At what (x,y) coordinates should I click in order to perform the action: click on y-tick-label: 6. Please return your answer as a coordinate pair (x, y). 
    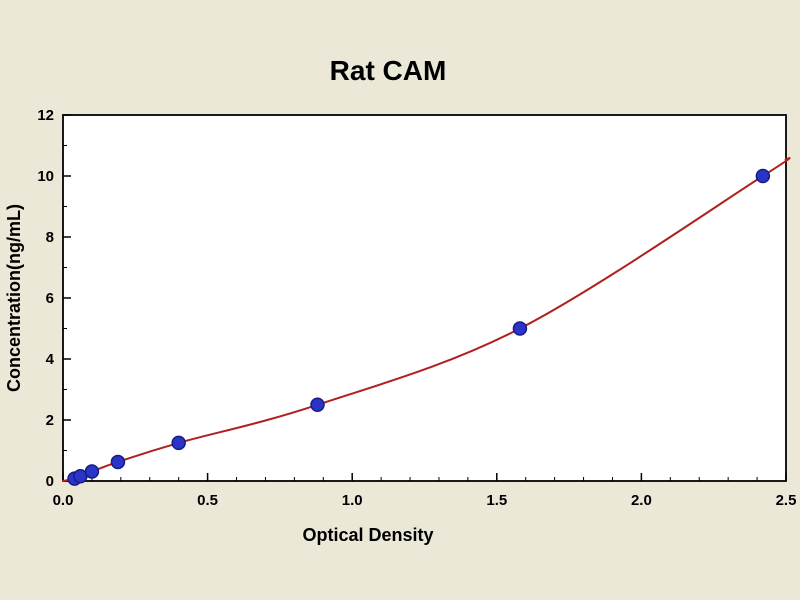
    Looking at the image, I should click on (50, 298).